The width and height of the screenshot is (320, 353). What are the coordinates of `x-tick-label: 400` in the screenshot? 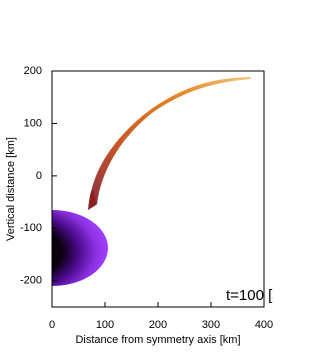 It's located at (264, 325).